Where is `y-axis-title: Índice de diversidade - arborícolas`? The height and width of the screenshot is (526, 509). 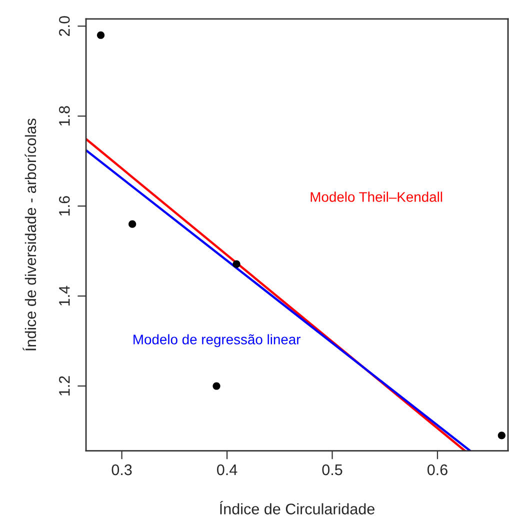 y-axis-title: Índice de diversidade - arborícolas is located at coordinates (29, 234).